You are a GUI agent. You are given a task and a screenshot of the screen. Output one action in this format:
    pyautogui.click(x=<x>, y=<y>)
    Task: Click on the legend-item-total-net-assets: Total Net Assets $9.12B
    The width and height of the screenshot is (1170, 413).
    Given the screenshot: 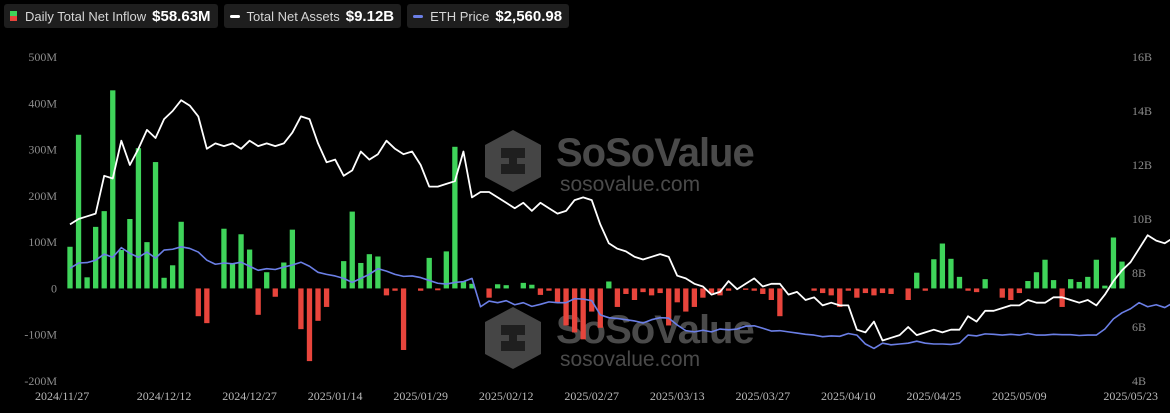 What is the action you would take?
    pyautogui.click(x=312, y=16)
    